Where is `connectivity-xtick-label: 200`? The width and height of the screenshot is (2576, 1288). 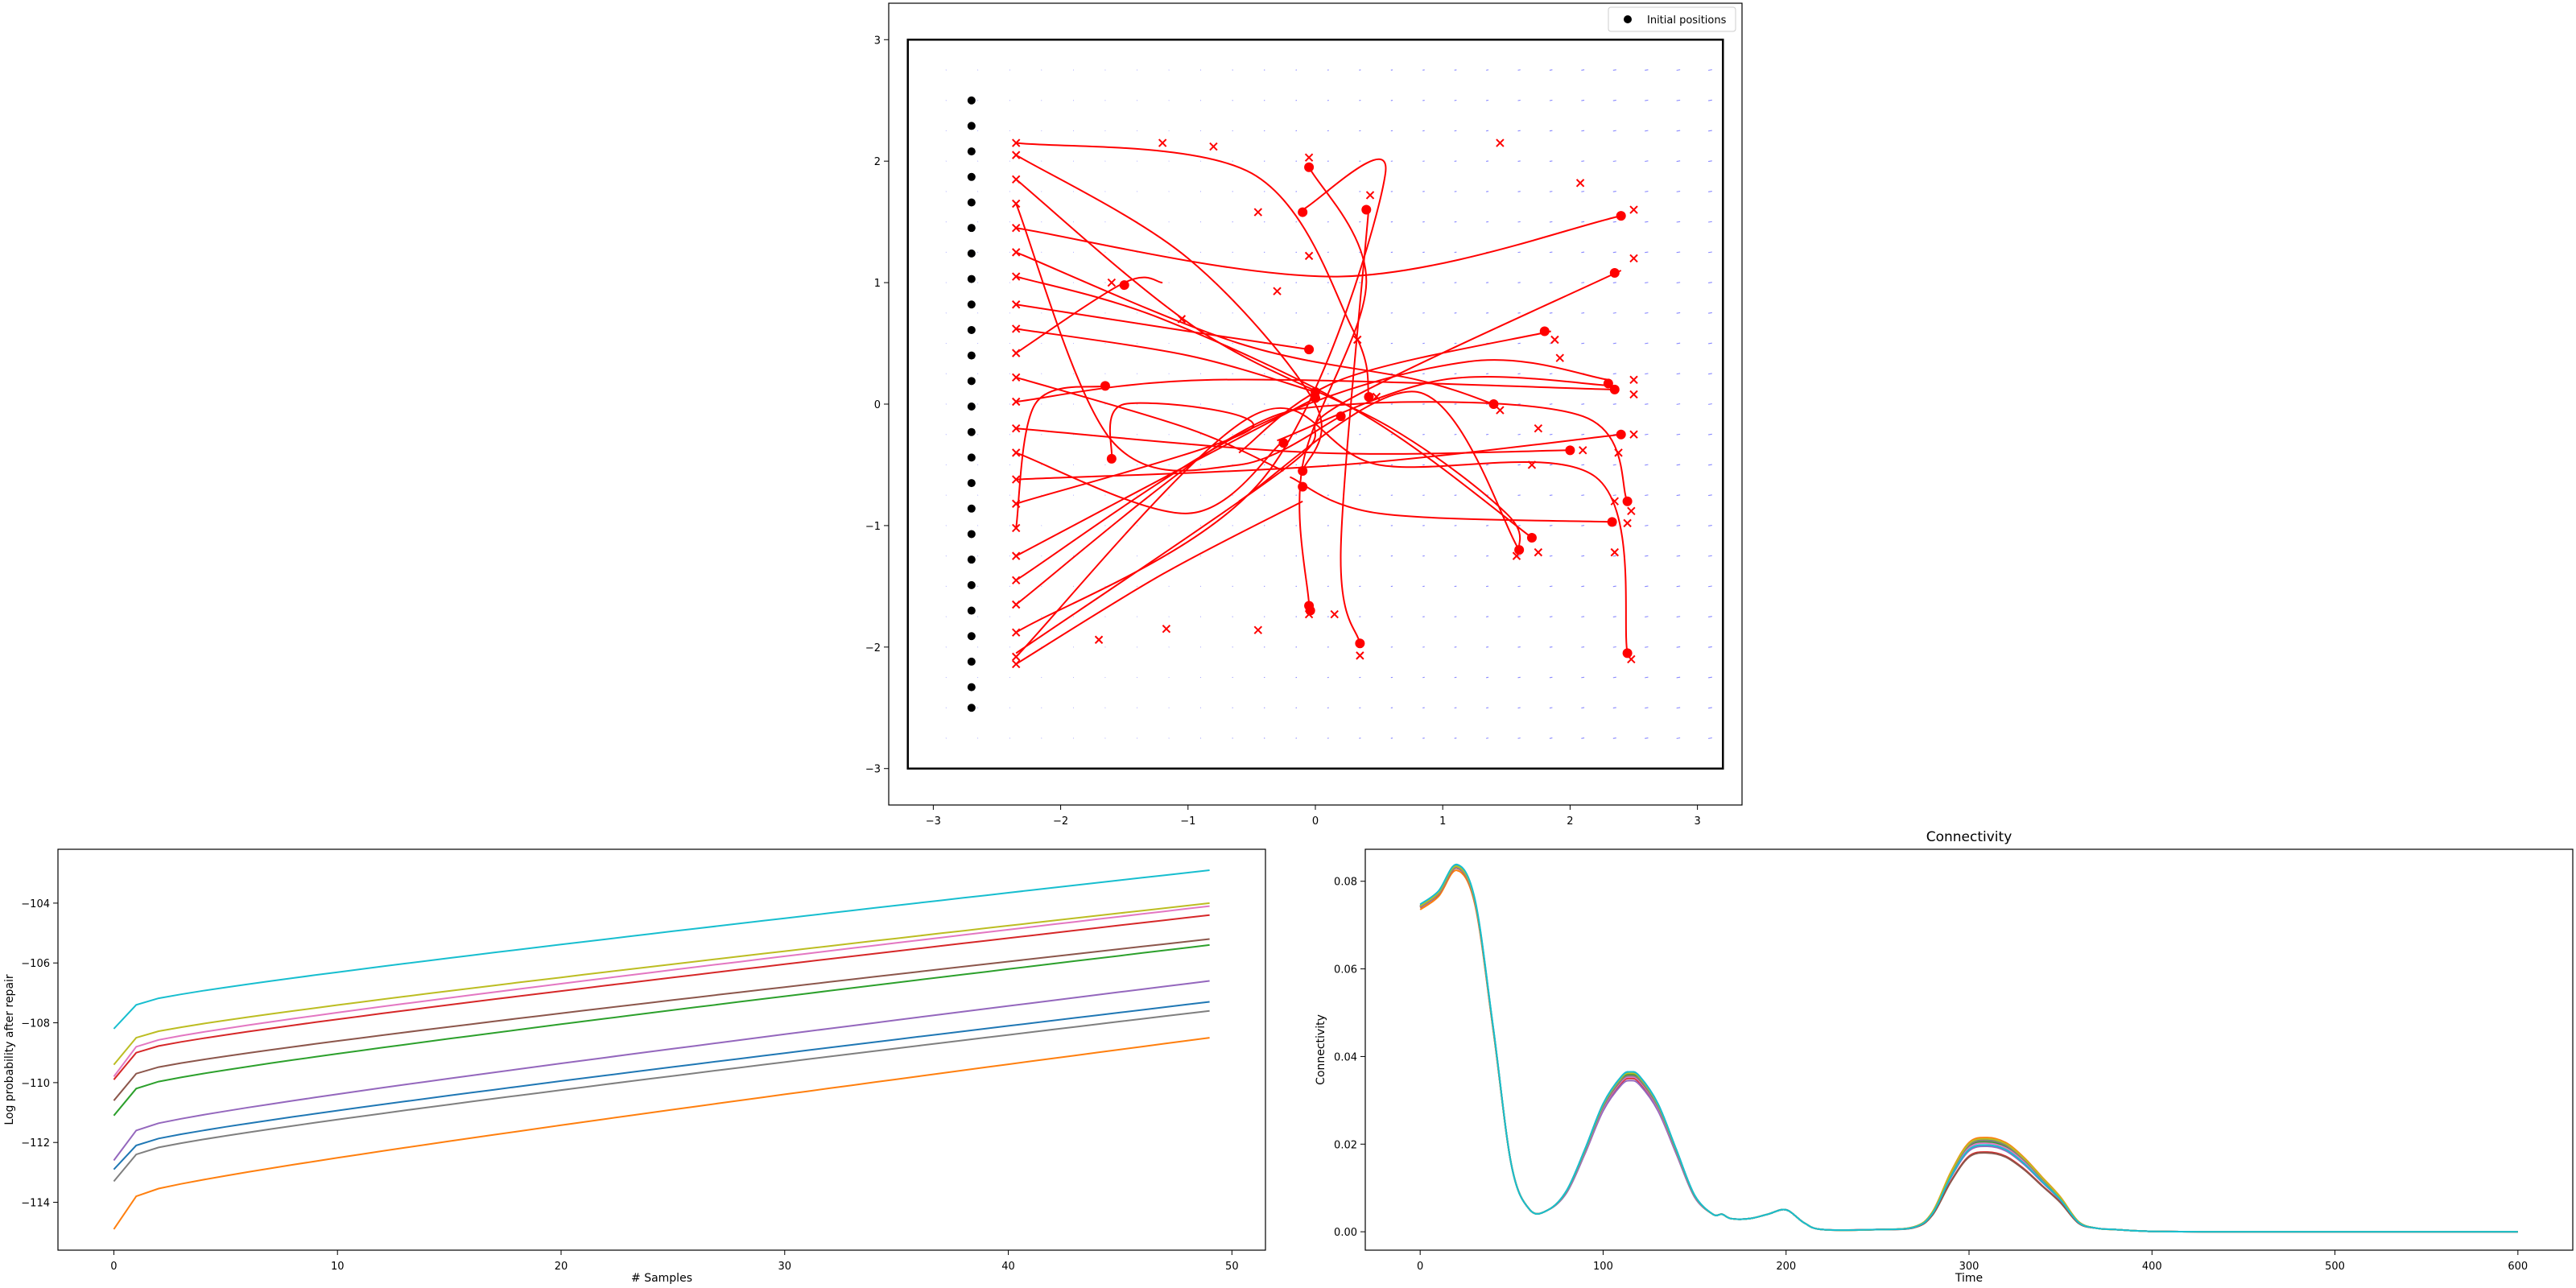
connectivity-xtick-label: 200 is located at coordinates (1786, 1267).